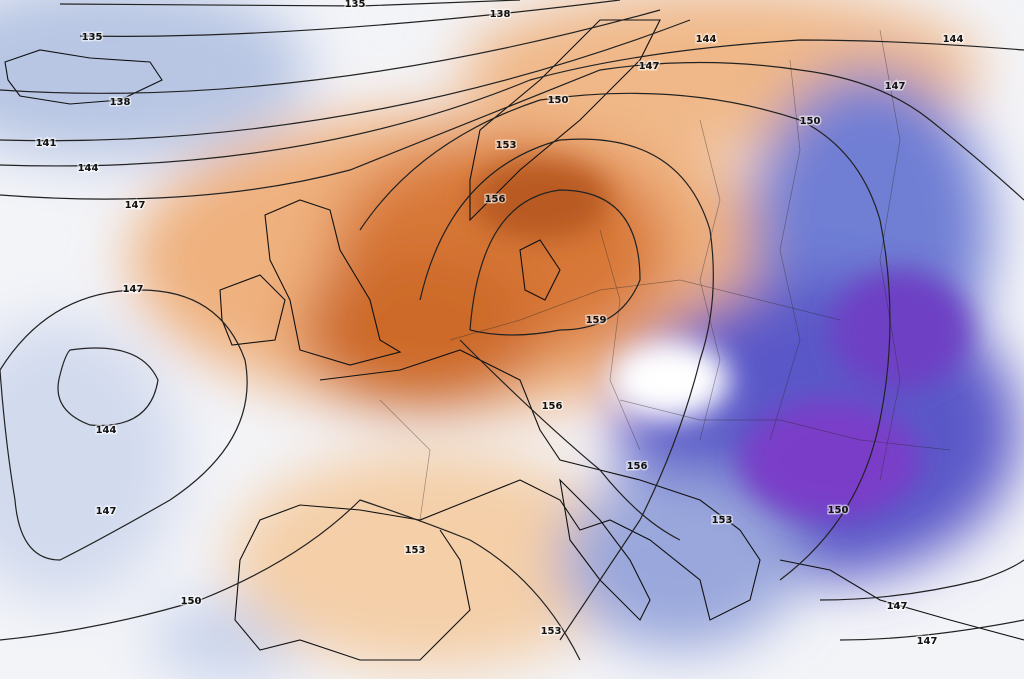 This screenshot has width=1024, height=679. Describe the element at coordinates (596, 320) in the screenshot. I see `contour-label: 159` at that location.